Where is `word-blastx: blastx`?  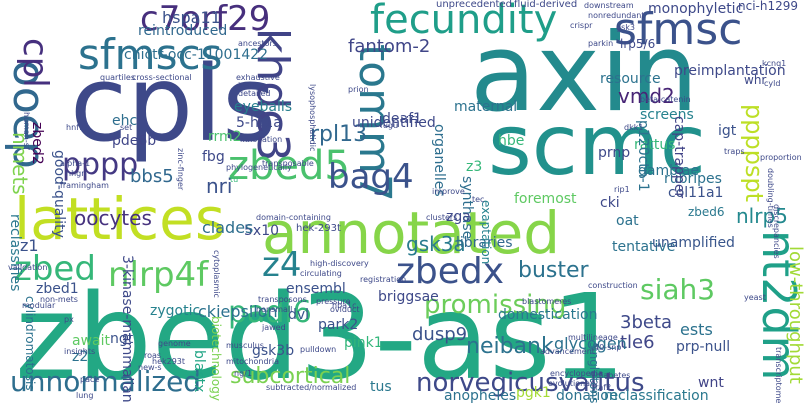
word-blastx: blastx is located at coordinates (199, 371).